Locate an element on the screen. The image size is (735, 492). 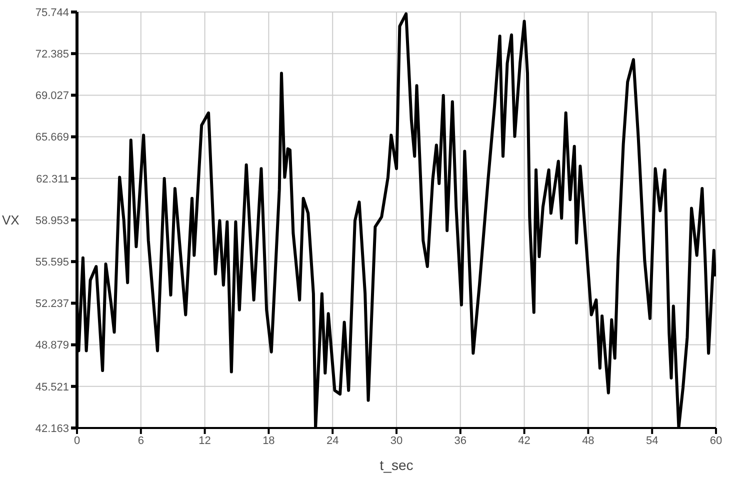
y-tick-label: 55.595 is located at coordinates (52, 262).